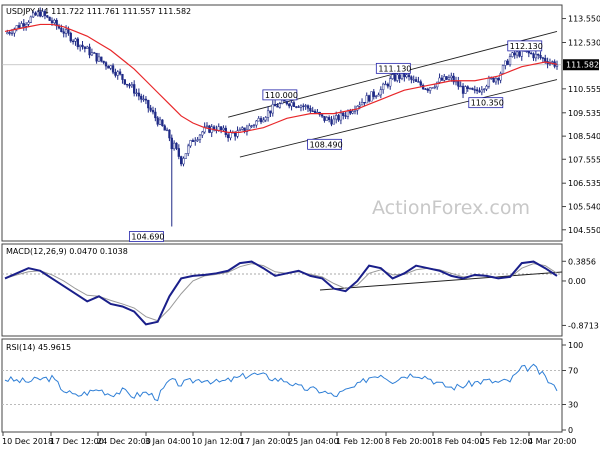 The width and height of the screenshot is (600, 450). Describe the element at coordinates (526, 46) in the screenshot. I see `swing-label: 112.130` at that location.